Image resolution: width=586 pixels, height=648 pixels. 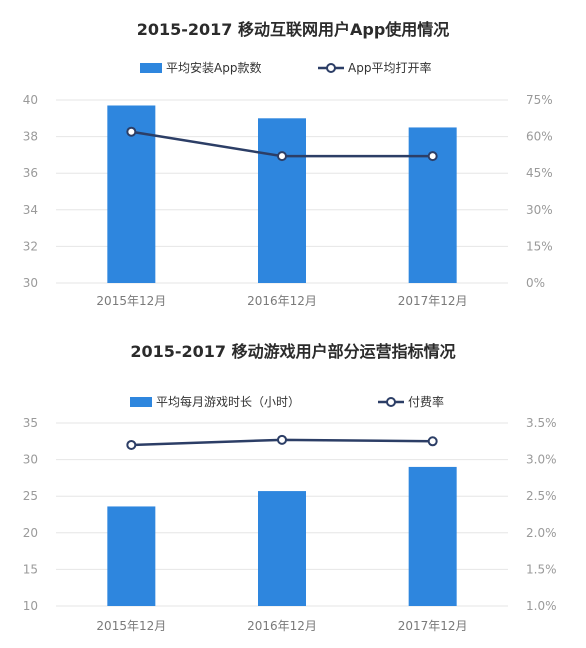 I want to click on legend-label-line: App平均打开率, so click(x=389, y=67).